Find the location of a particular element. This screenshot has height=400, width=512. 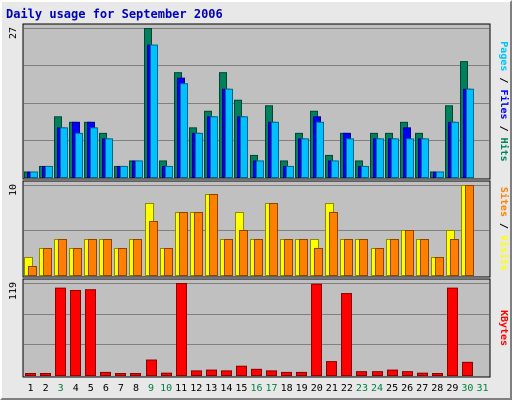

x-tick-label-day-27: 27 is located at coordinates (422, 388).